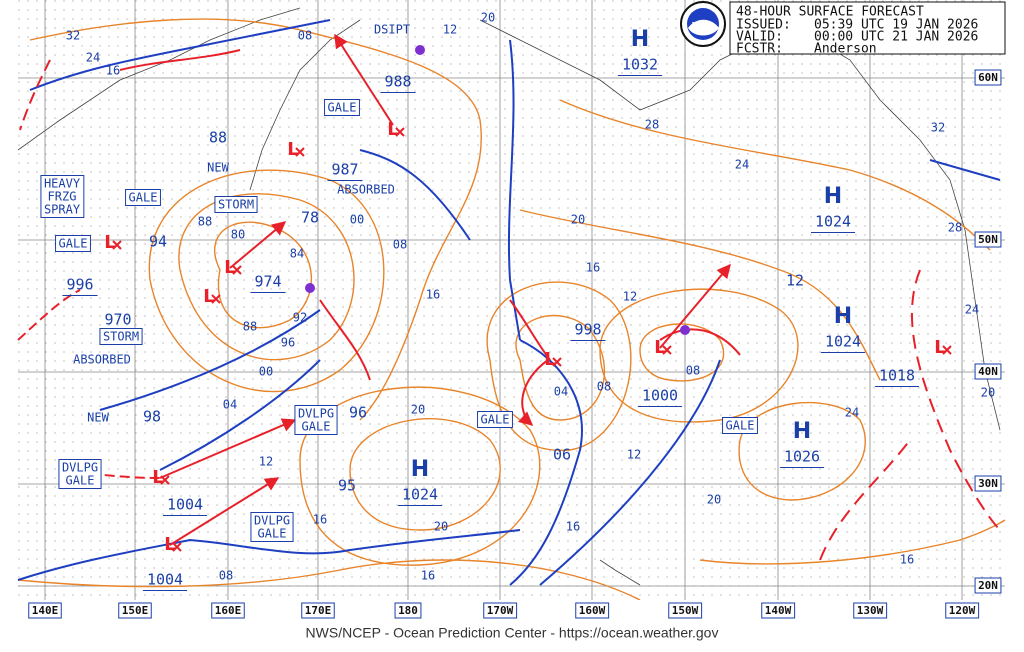 The width and height of the screenshot is (1024, 652). Describe the element at coordinates (830, 12) in the screenshot. I see `header-title: 48-HOUR SURFACE FORECAST` at that location.